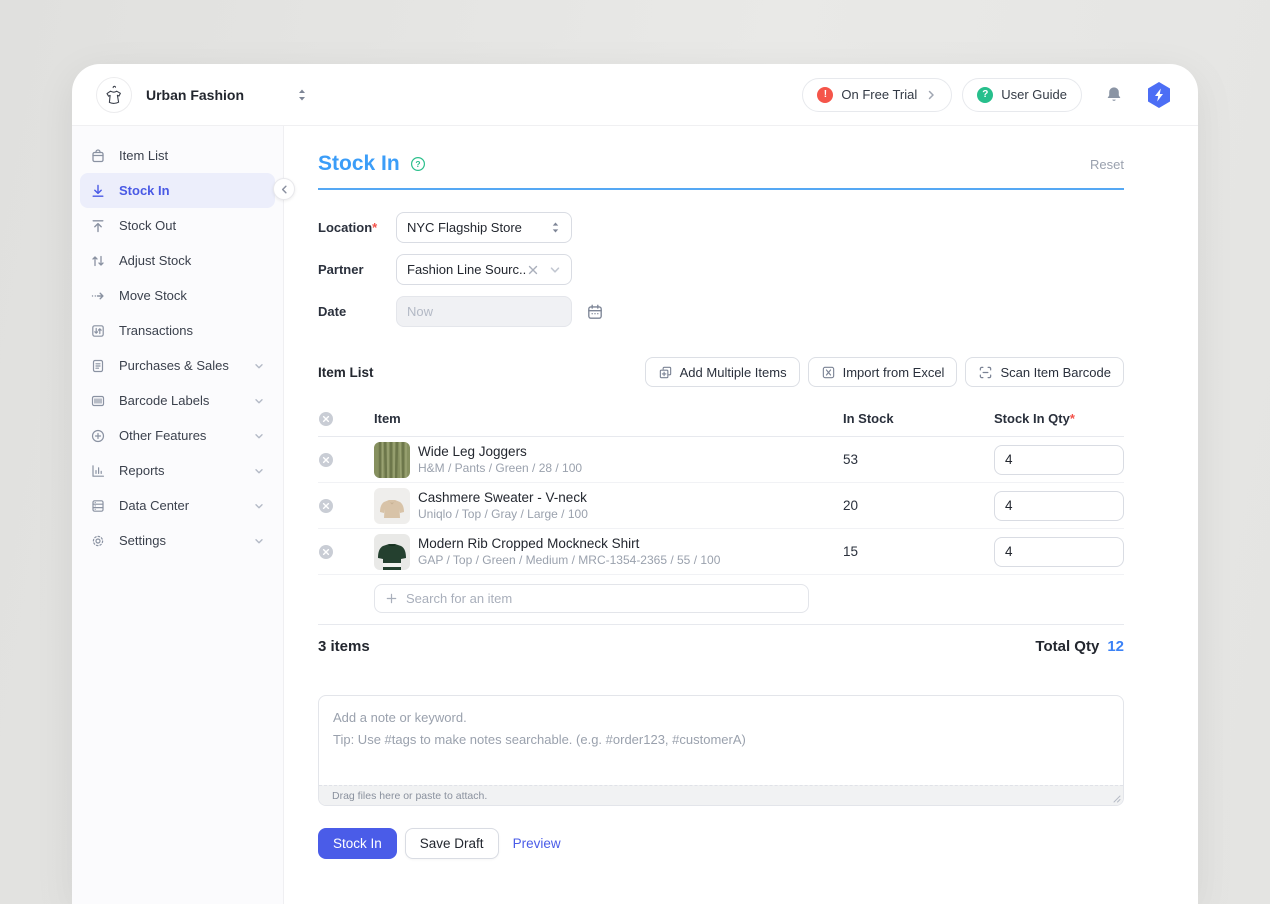 This screenshot has width=1270, height=904. What do you see at coordinates (484, 227) in the screenshot?
I see `location-select: NYC Flagship Store` at bounding box center [484, 227].